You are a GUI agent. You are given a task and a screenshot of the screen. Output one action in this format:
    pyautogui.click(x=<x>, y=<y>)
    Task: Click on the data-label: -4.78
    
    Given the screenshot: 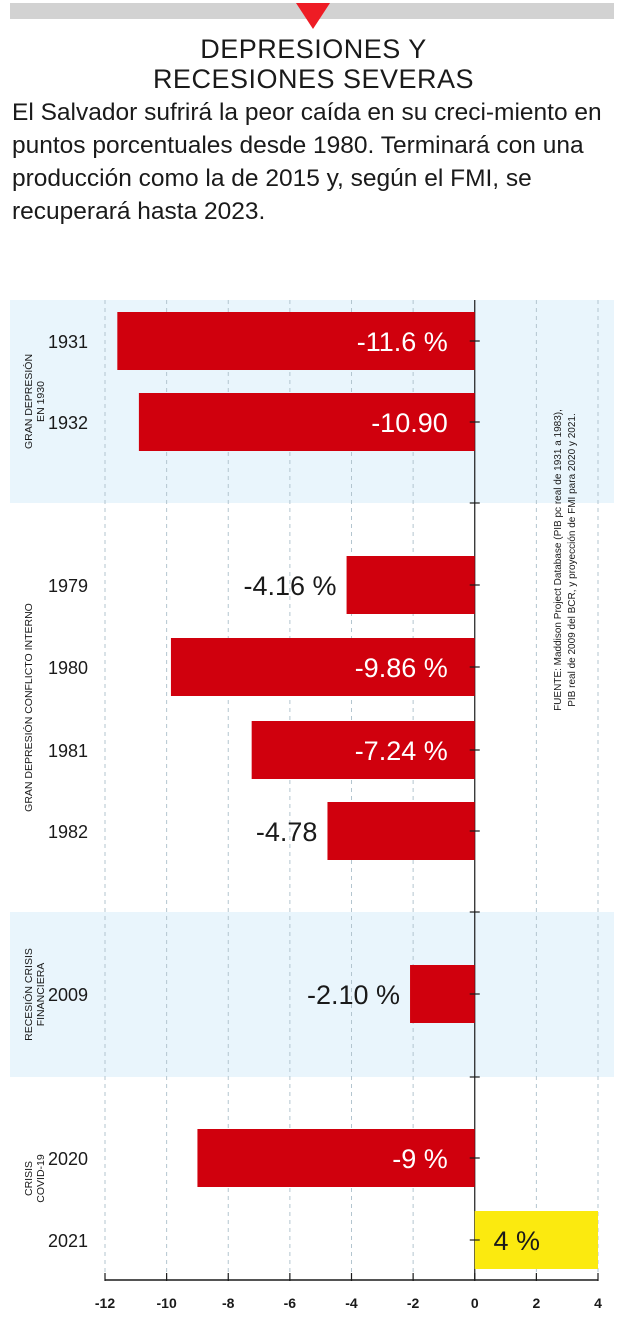 What is the action you would take?
    pyautogui.click(x=287, y=832)
    